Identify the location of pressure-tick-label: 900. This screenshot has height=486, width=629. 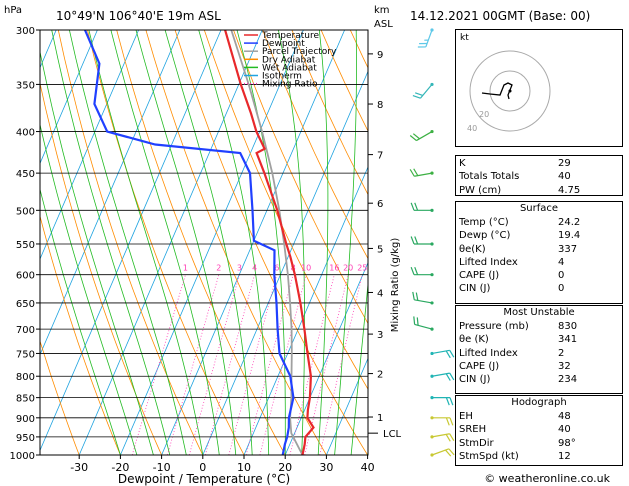
(25, 419).